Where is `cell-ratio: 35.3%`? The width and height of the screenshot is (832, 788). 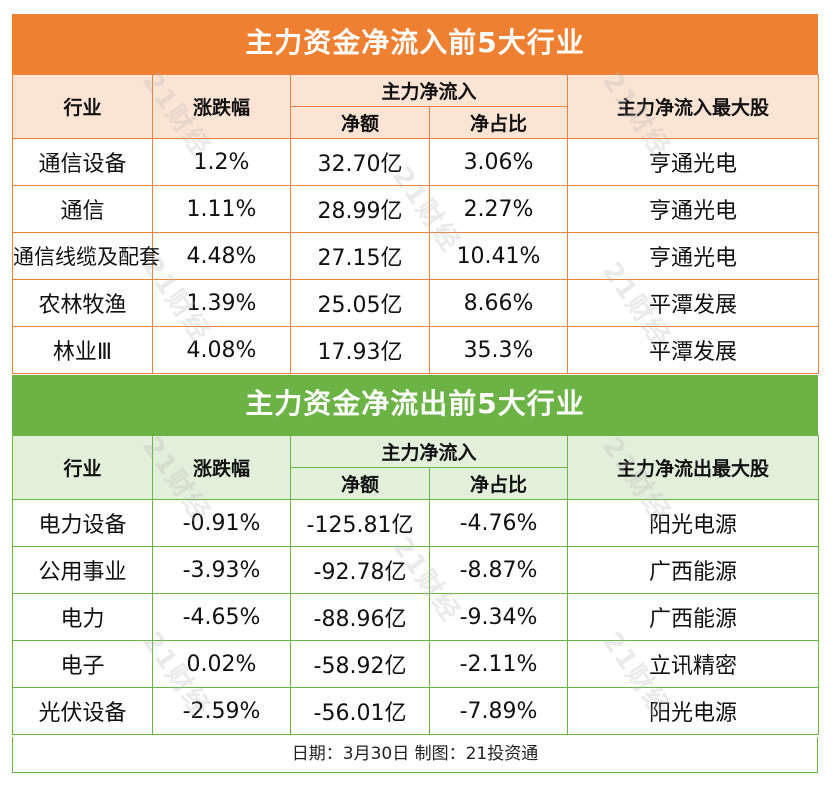
cell-ratio: 35.3% is located at coordinates (498, 350).